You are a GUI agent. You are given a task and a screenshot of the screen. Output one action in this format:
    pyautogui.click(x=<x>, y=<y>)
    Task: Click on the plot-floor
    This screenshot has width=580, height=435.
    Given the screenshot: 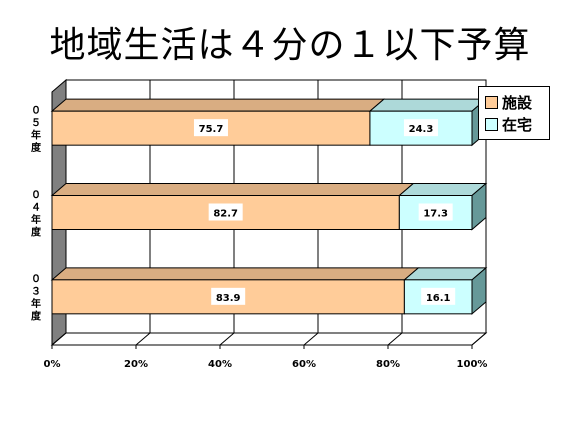 What is the action you would take?
    pyautogui.click(x=269, y=339)
    